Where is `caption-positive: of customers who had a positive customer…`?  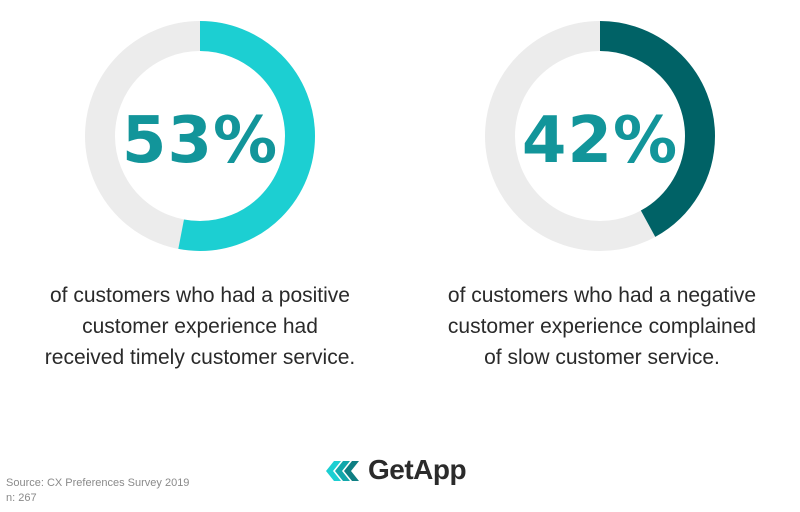
caption-positive: of customers who had a positive customer… is located at coordinates (200, 326).